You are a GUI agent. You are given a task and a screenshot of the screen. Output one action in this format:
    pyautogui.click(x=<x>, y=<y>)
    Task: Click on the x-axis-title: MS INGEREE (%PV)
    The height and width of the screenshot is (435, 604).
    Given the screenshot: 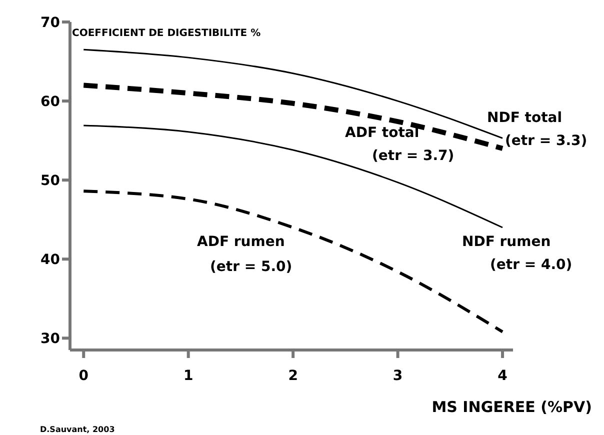 What is the action you would take?
    pyautogui.click(x=512, y=407)
    